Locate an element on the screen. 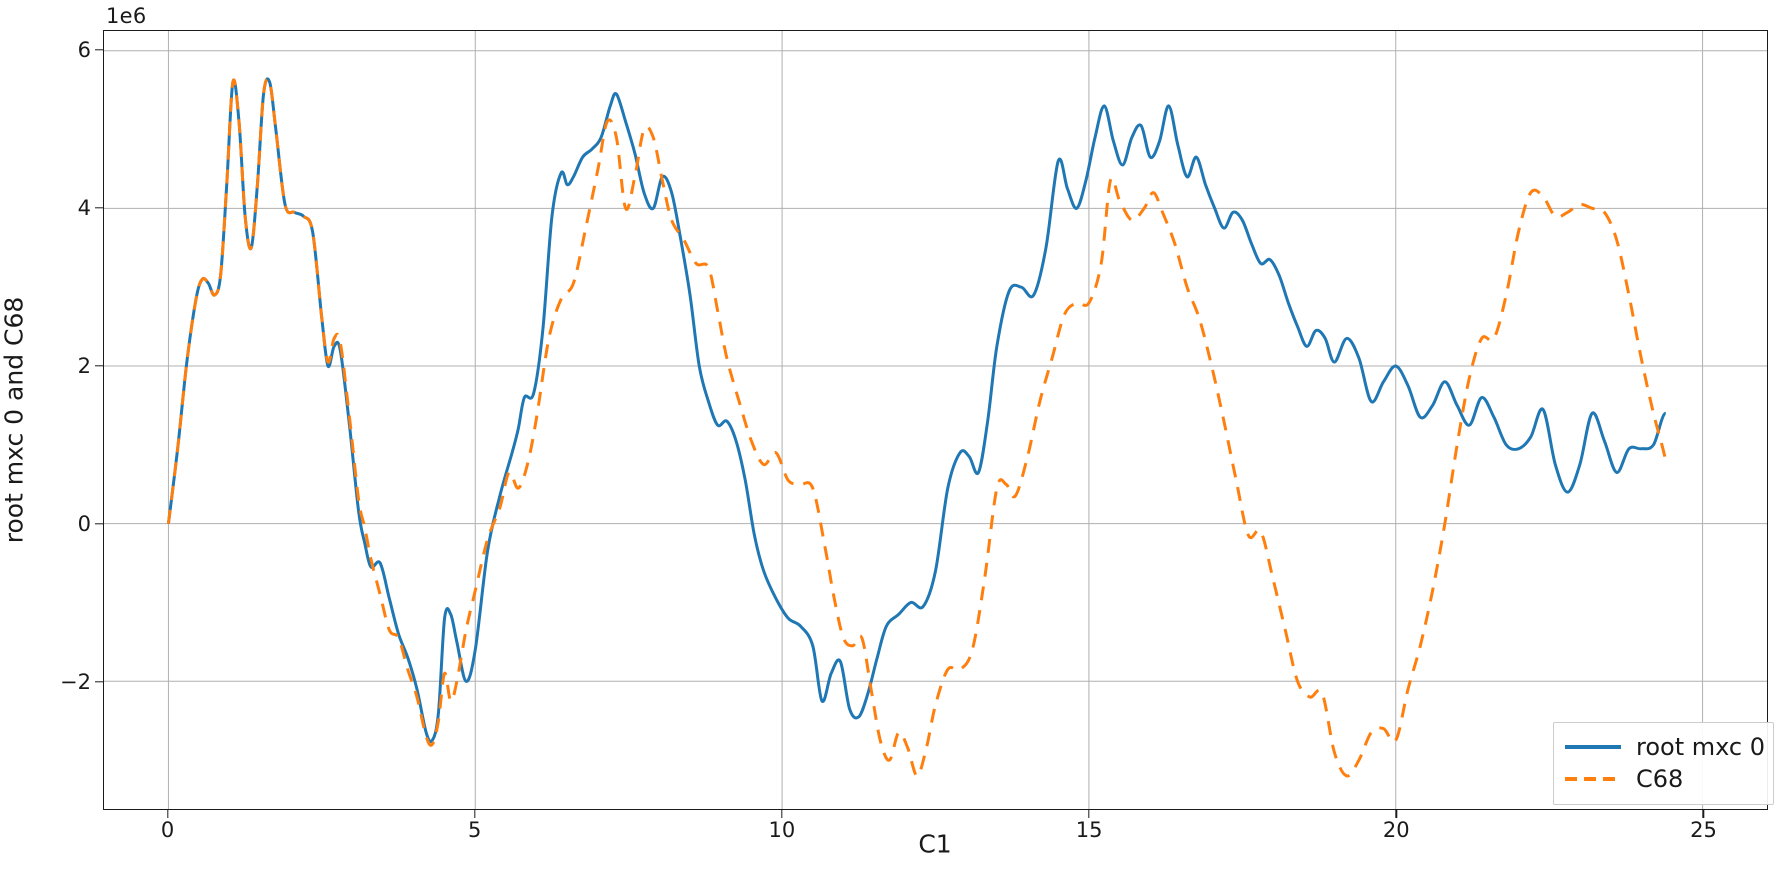 The height and width of the screenshot is (878, 1788). legend-entry-1: C68 is located at coordinates (1663, 779).